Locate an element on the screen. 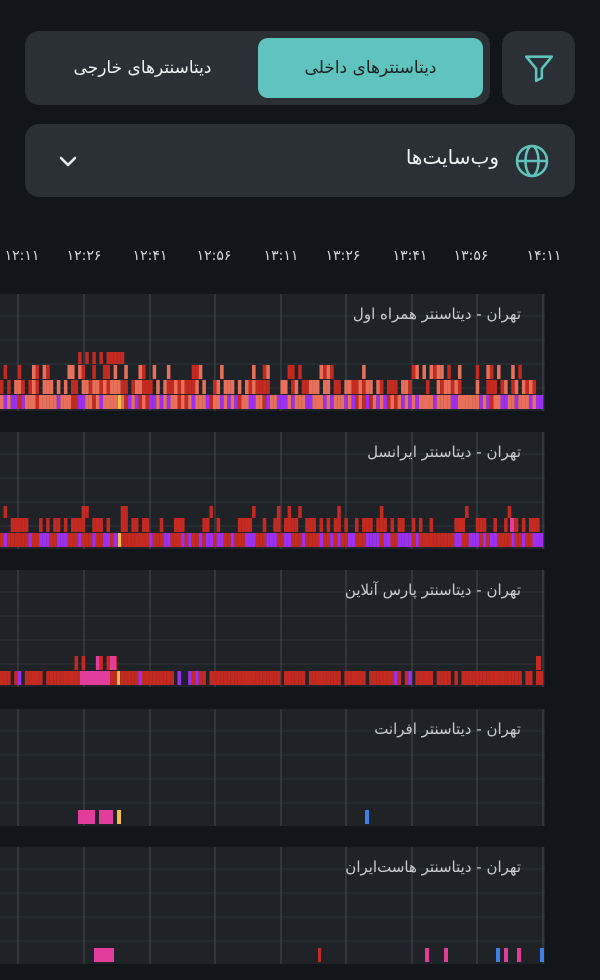  filter-button is located at coordinates (538, 68).